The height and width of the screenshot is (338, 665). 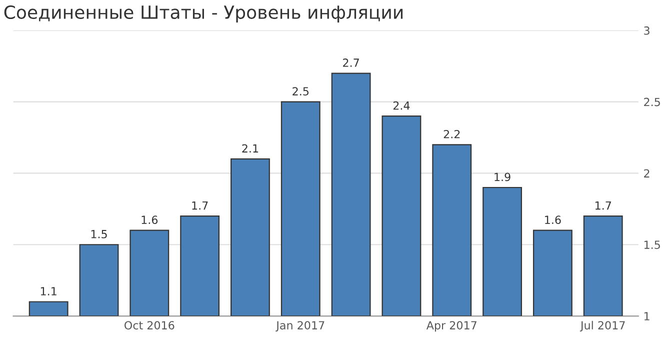 What do you see at coordinates (652, 102) in the screenshot?
I see `y-tick-label: 2.5` at bounding box center [652, 102].